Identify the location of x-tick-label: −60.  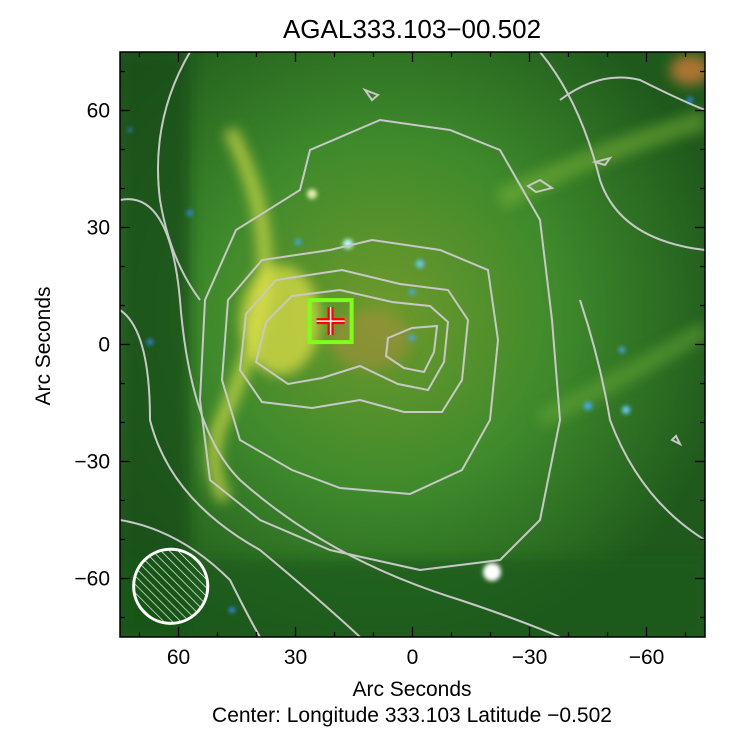
(647, 657).